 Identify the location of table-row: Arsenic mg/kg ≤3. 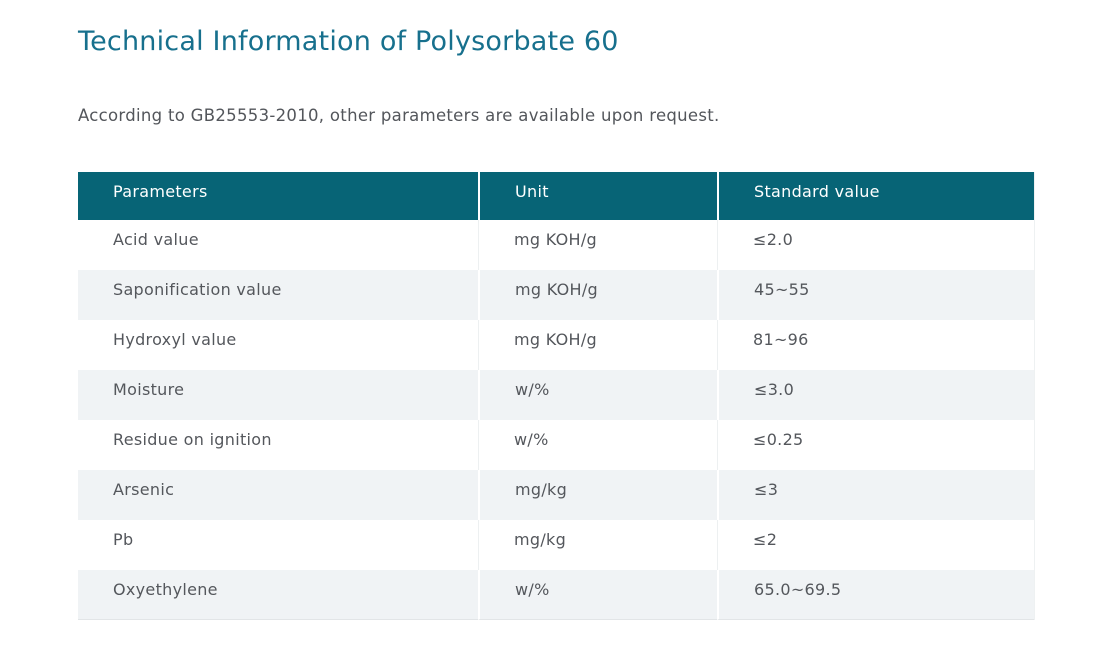
(556, 495).